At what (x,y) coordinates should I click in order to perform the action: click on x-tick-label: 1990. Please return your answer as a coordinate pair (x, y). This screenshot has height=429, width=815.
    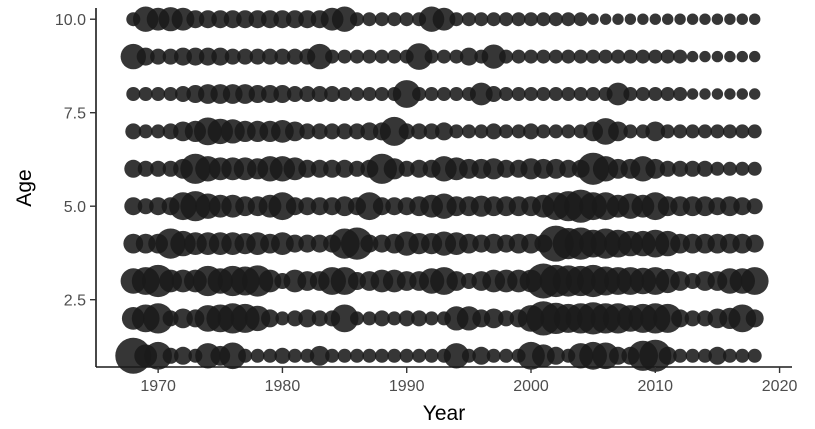
    Looking at the image, I should click on (407, 386).